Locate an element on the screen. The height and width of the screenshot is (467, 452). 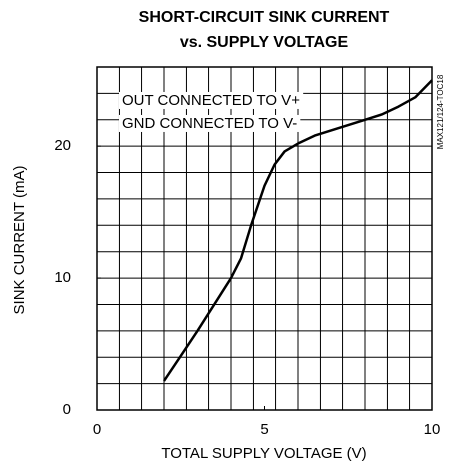
annotation: GND CONNECTED TO V- is located at coordinates (209, 123).